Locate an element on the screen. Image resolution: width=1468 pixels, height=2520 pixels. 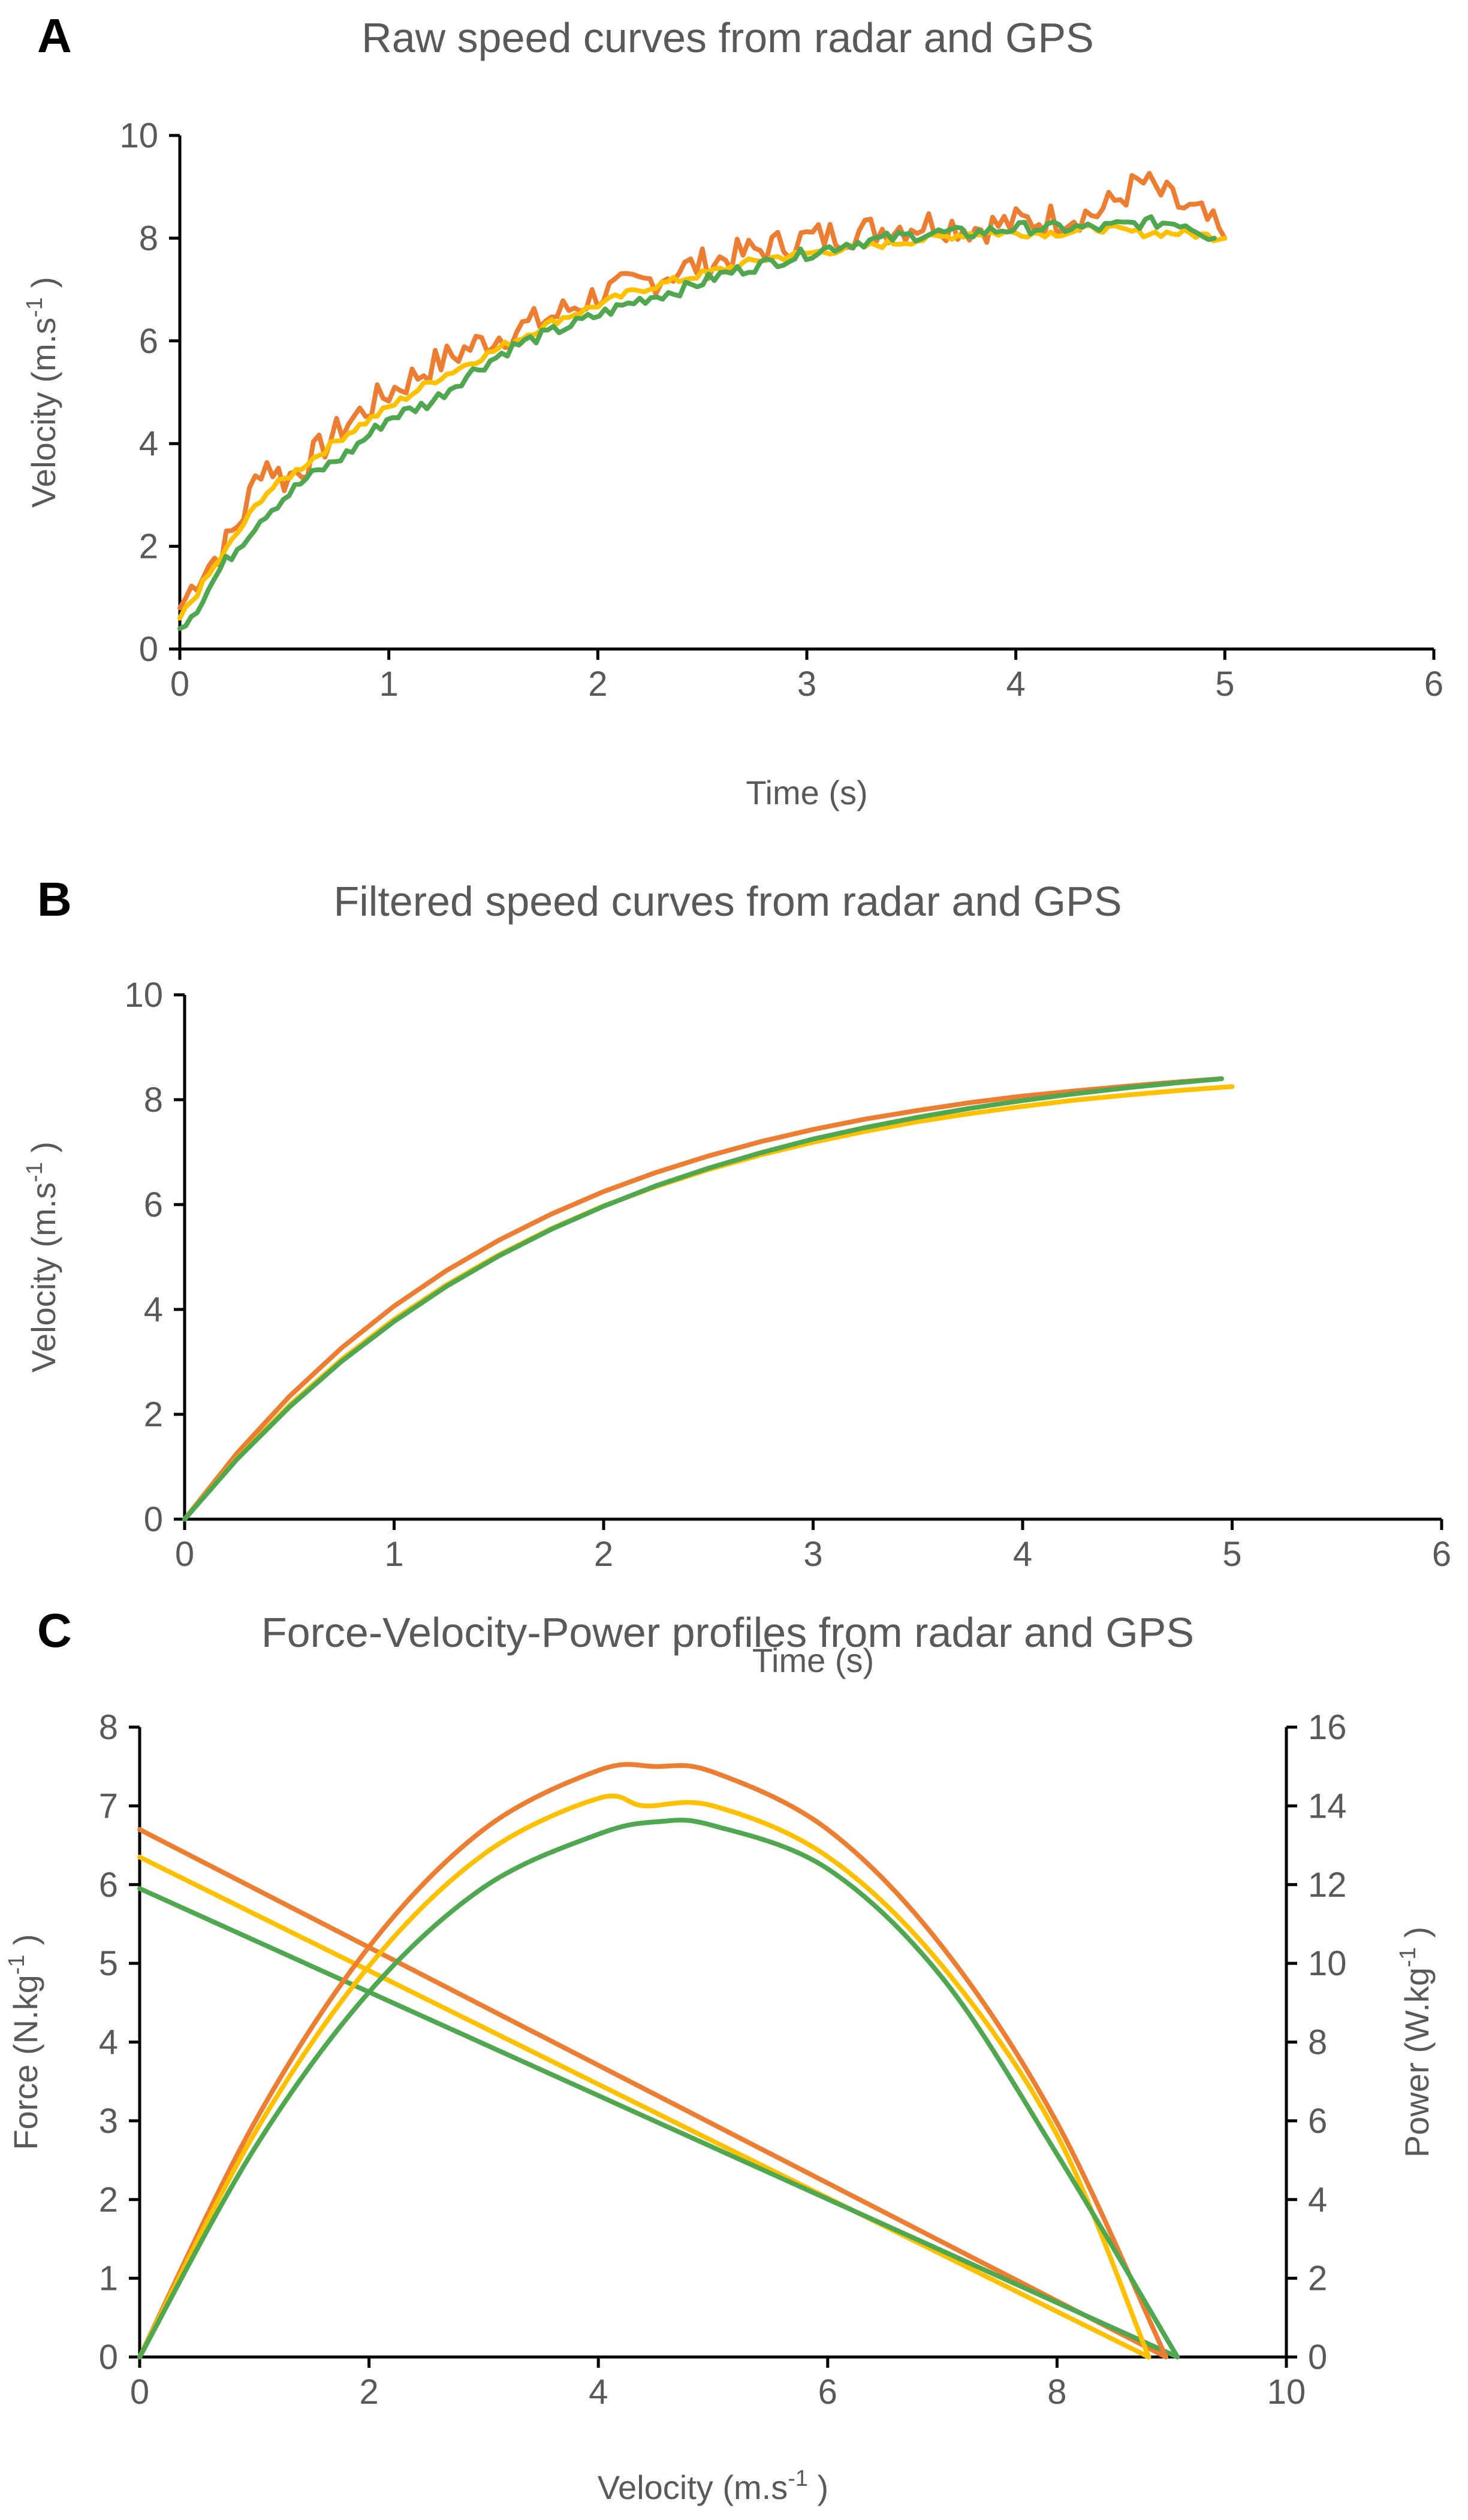
series-line-yellow-force is located at coordinates (644, 2106).